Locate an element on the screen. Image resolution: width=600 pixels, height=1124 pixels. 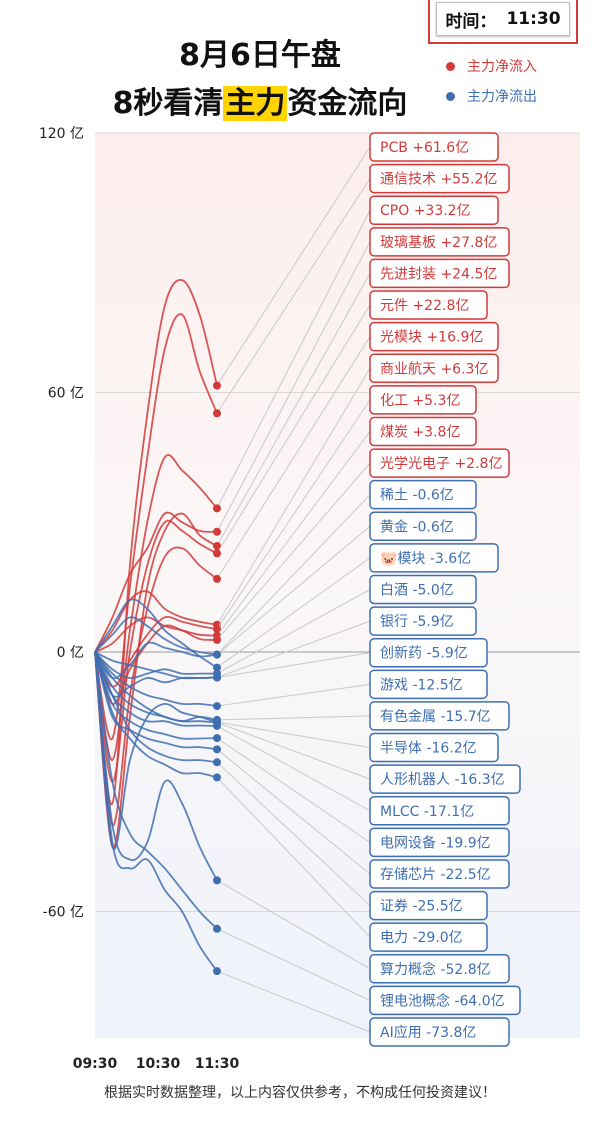
disclaimer-footer: 根据实时数据整理，以上内容仅供参考，不构成任何投资建议！ is located at coordinates (300, 1093).